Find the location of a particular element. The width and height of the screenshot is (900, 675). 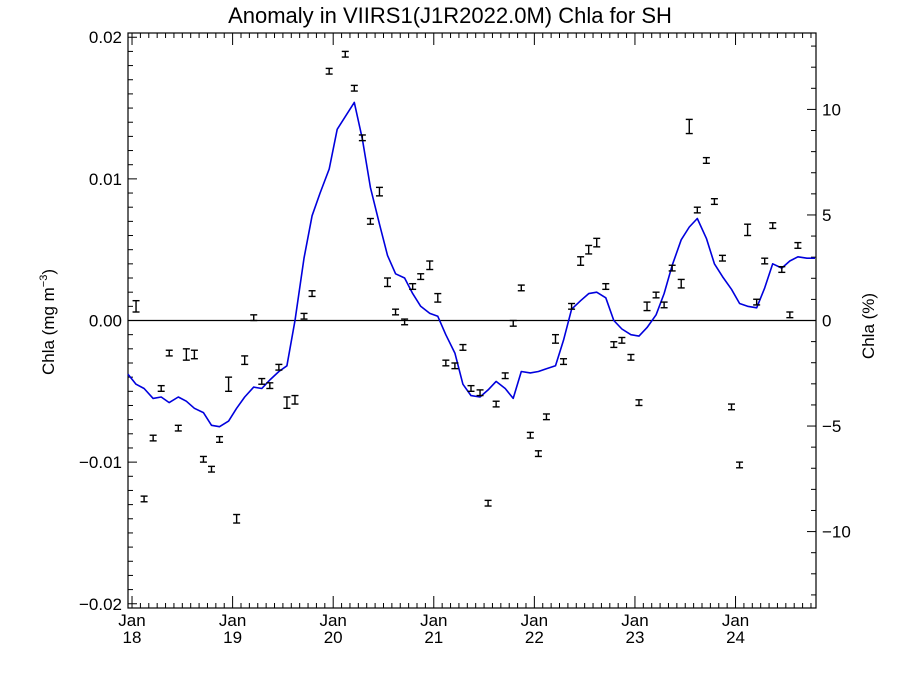

y-axis-left-title-text: Chla (mg m is located at coordinates (48, 331).